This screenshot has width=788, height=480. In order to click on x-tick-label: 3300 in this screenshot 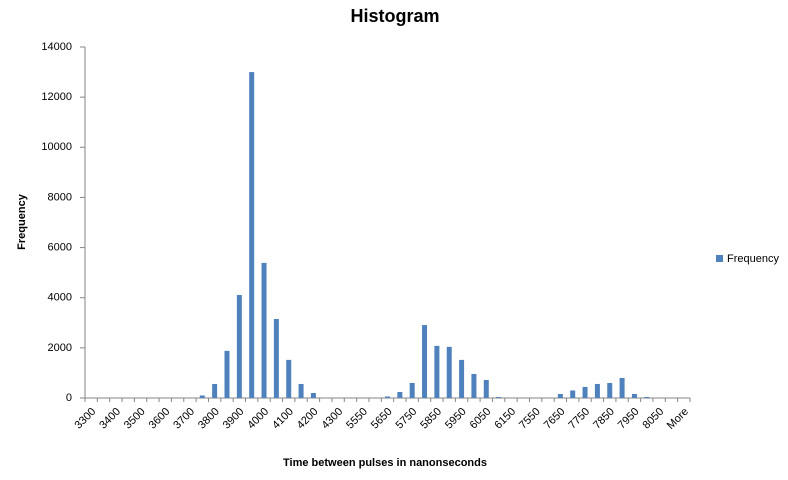, I will do `click(86, 419)`.